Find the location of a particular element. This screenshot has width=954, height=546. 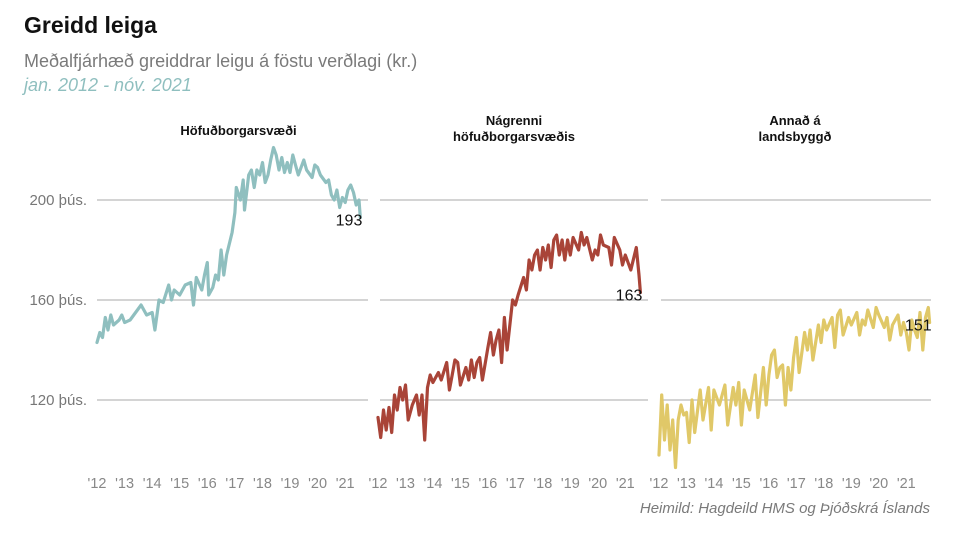

x-tick-label-panel-3-3: '14 is located at coordinates (713, 484).